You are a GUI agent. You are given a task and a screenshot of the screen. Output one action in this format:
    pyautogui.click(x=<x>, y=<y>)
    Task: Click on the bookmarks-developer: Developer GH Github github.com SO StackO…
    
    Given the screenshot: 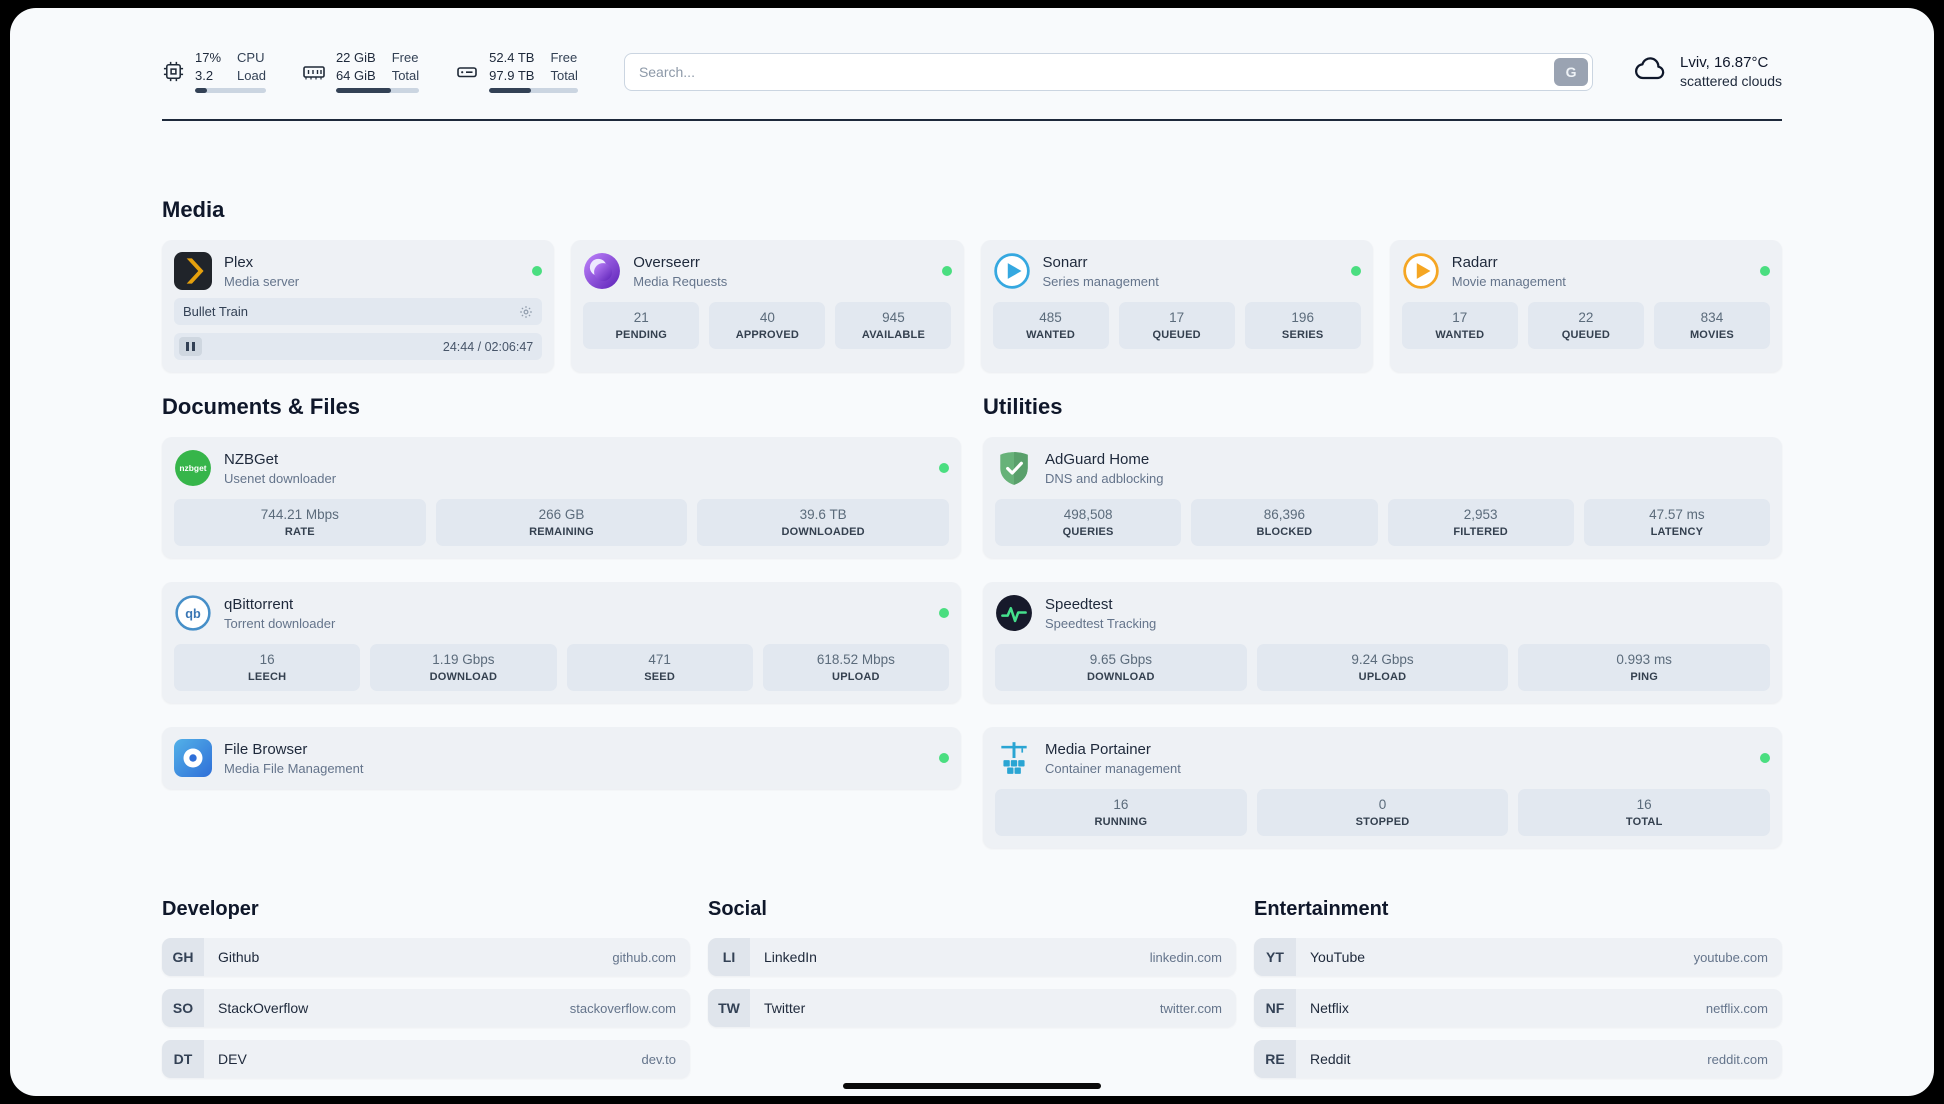 What is the action you would take?
    pyautogui.click(x=426, y=988)
    